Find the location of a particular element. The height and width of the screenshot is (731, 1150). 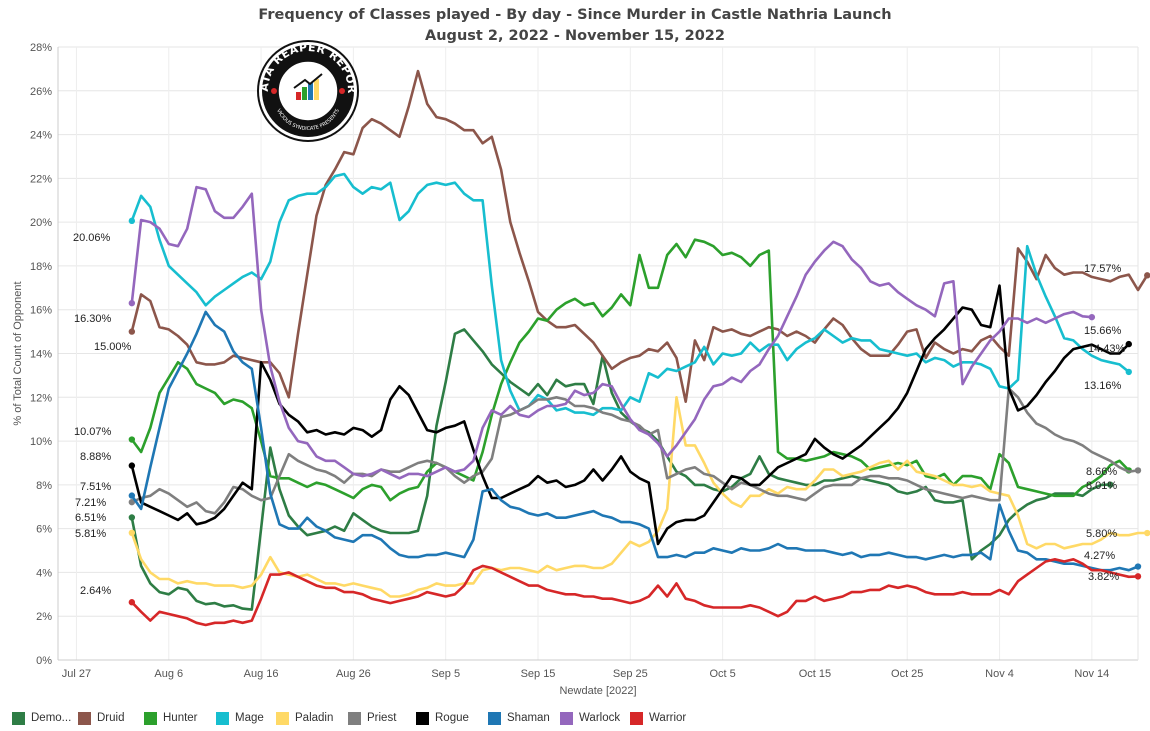

y-tick-label: 22% is located at coordinates (41, 179).